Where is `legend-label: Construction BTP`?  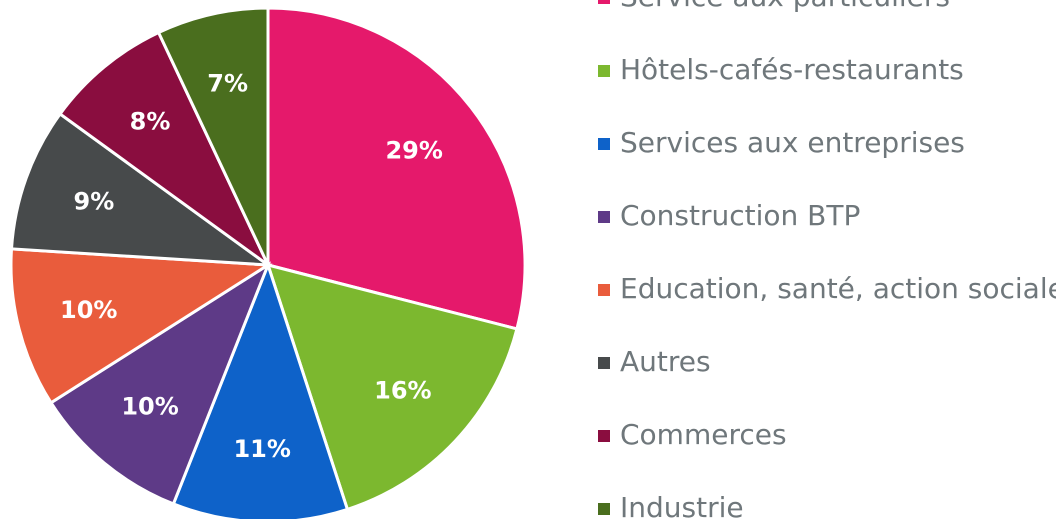
legend-label: Construction BTP is located at coordinates (740, 215).